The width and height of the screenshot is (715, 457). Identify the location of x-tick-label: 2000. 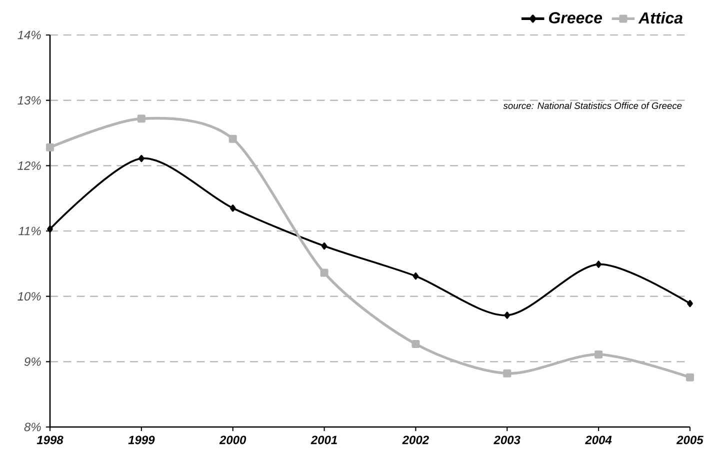
(232, 440).